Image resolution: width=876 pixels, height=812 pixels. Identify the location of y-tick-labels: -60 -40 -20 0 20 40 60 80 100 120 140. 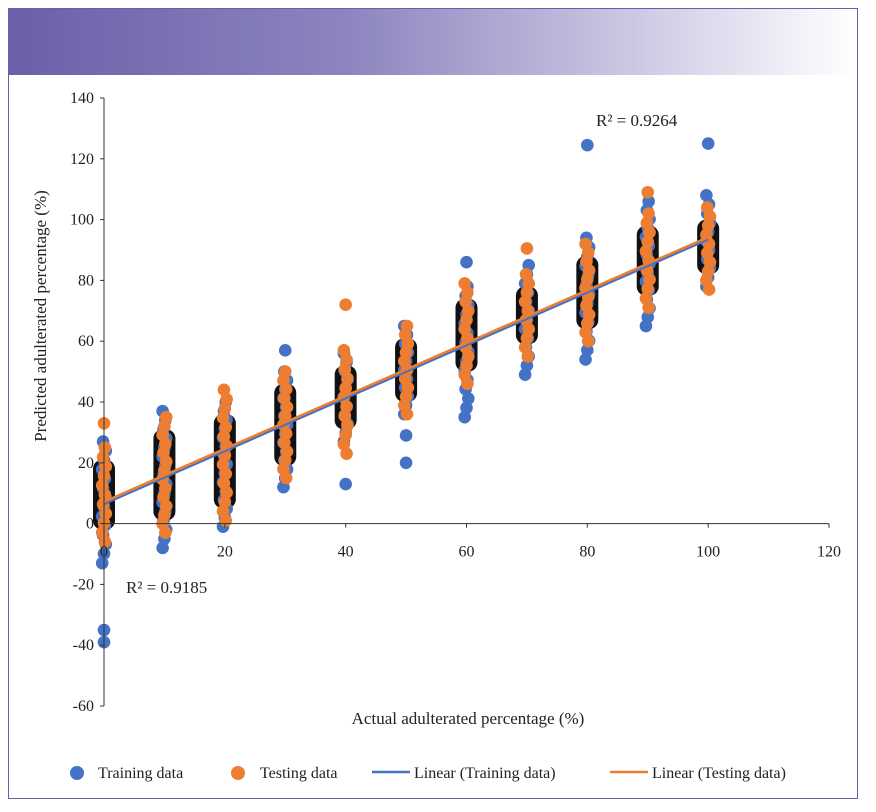
(87, 402).